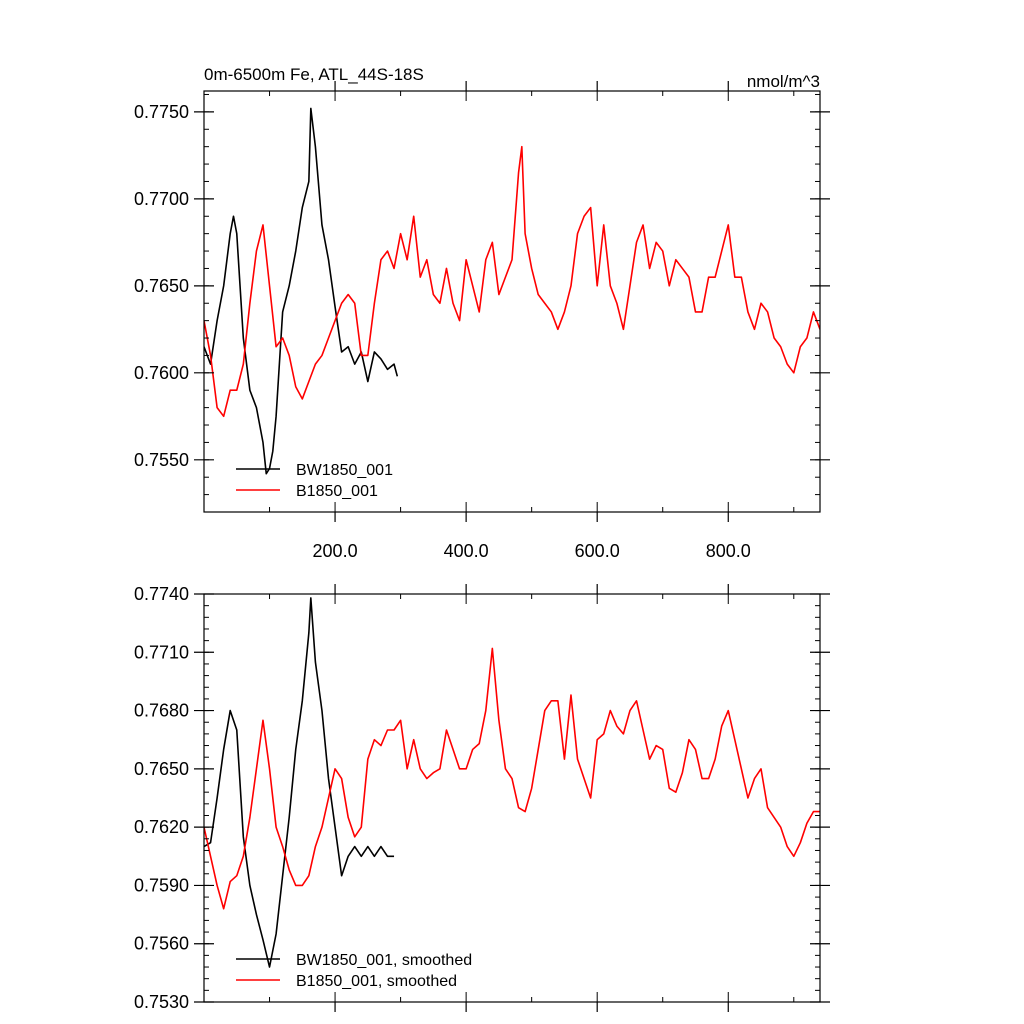 This screenshot has width=1024, height=1024. What do you see at coordinates (161, 652) in the screenshot?
I see `y-tick-label: 0.7710` at bounding box center [161, 652].